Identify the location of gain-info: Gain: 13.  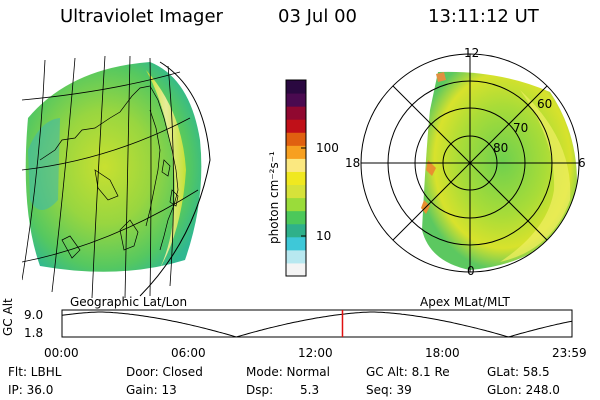
(151, 390).